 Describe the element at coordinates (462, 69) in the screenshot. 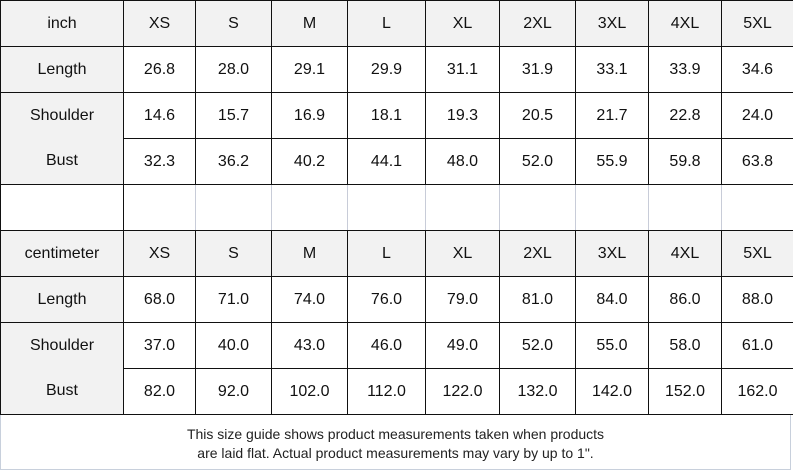

I see `measurement-cell: 31.1` at that location.